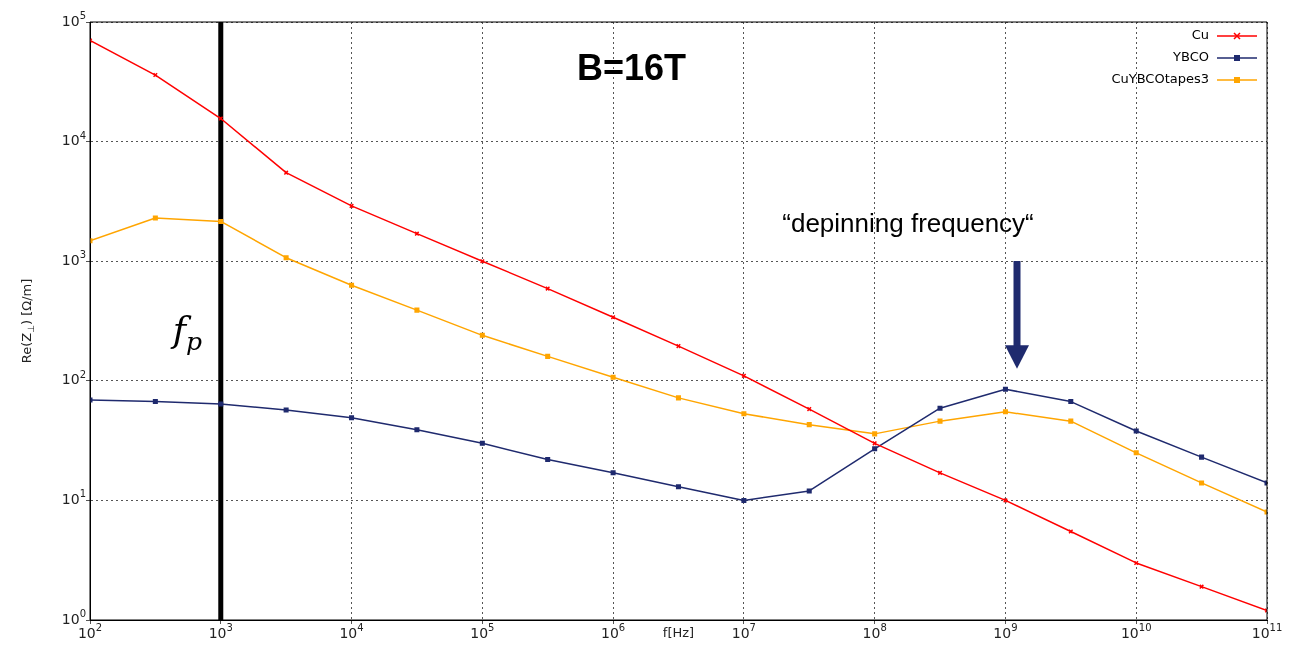  I want to click on x-axis-title: f[Hz], so click(678, 633).